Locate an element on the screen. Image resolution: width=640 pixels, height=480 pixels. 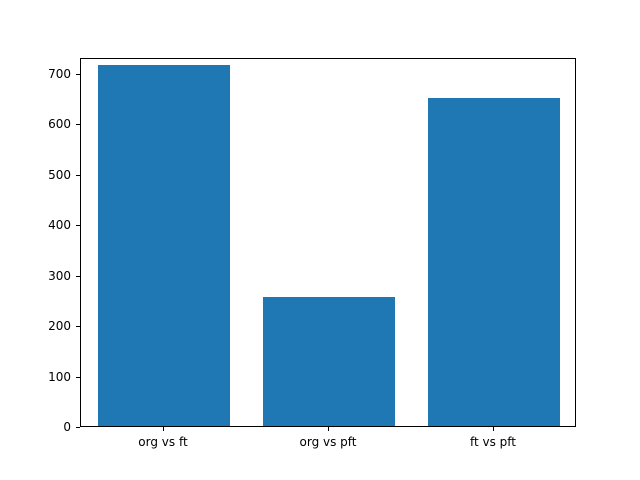
y-tick-label: 400 is located at coordinates (59, 225).